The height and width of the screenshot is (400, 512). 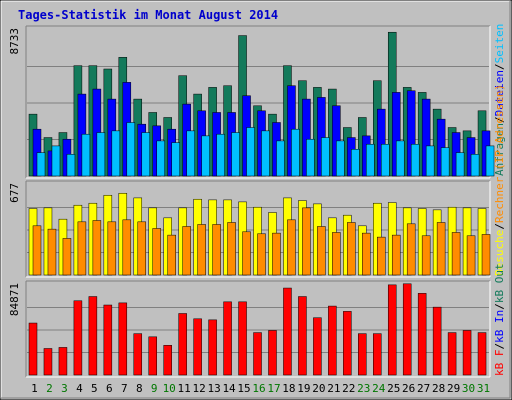 I want to click on x-tick-label: 12, so click(x=199, y=388).